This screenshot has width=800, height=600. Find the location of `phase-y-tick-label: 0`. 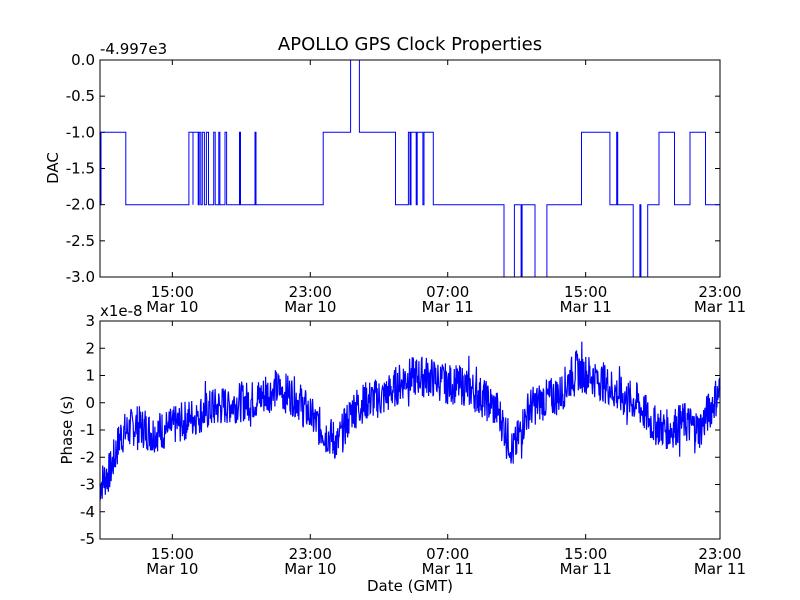

phase-y-tick-label: 0 is located at coordinates (90, 403).